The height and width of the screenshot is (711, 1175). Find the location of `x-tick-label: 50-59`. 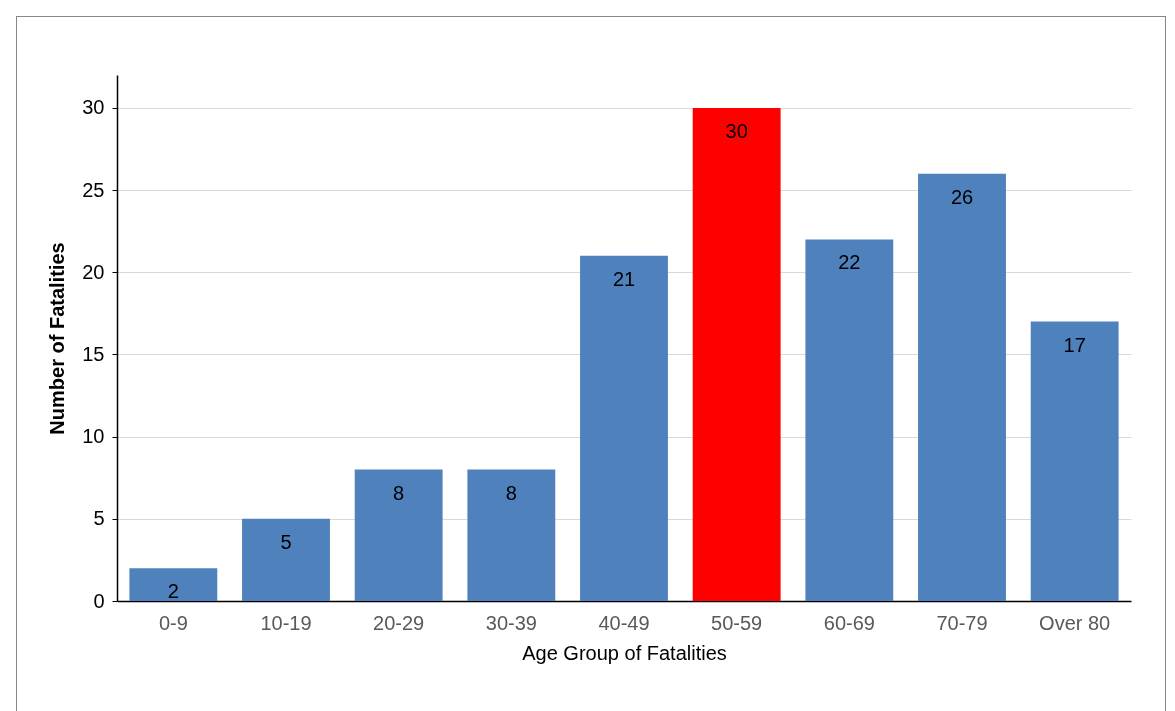

x-tick-label: 50-59 is located at coordinates (737, 622).